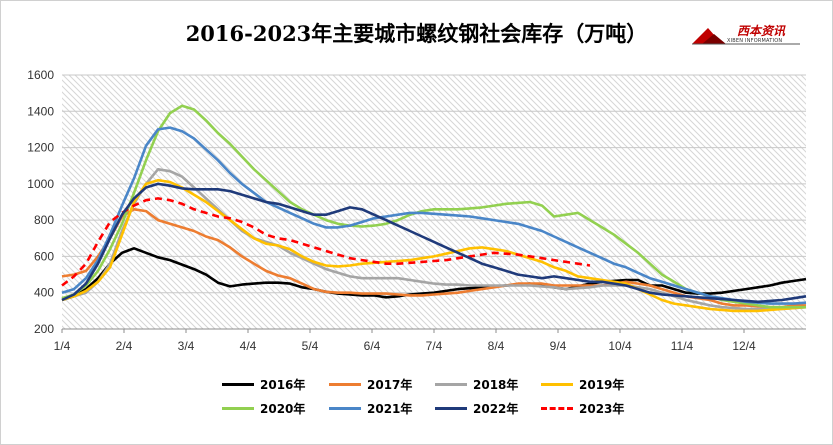 The width and height of the screenshot is (833, 445). What do you see at coordinates (40, 111) in the screenshot?
I see `y-tick-label: 1400` at bounding box center [40, 111].